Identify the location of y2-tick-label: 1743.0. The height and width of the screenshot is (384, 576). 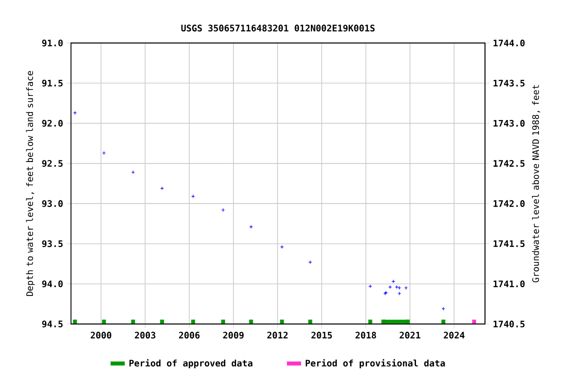
(509, 123).